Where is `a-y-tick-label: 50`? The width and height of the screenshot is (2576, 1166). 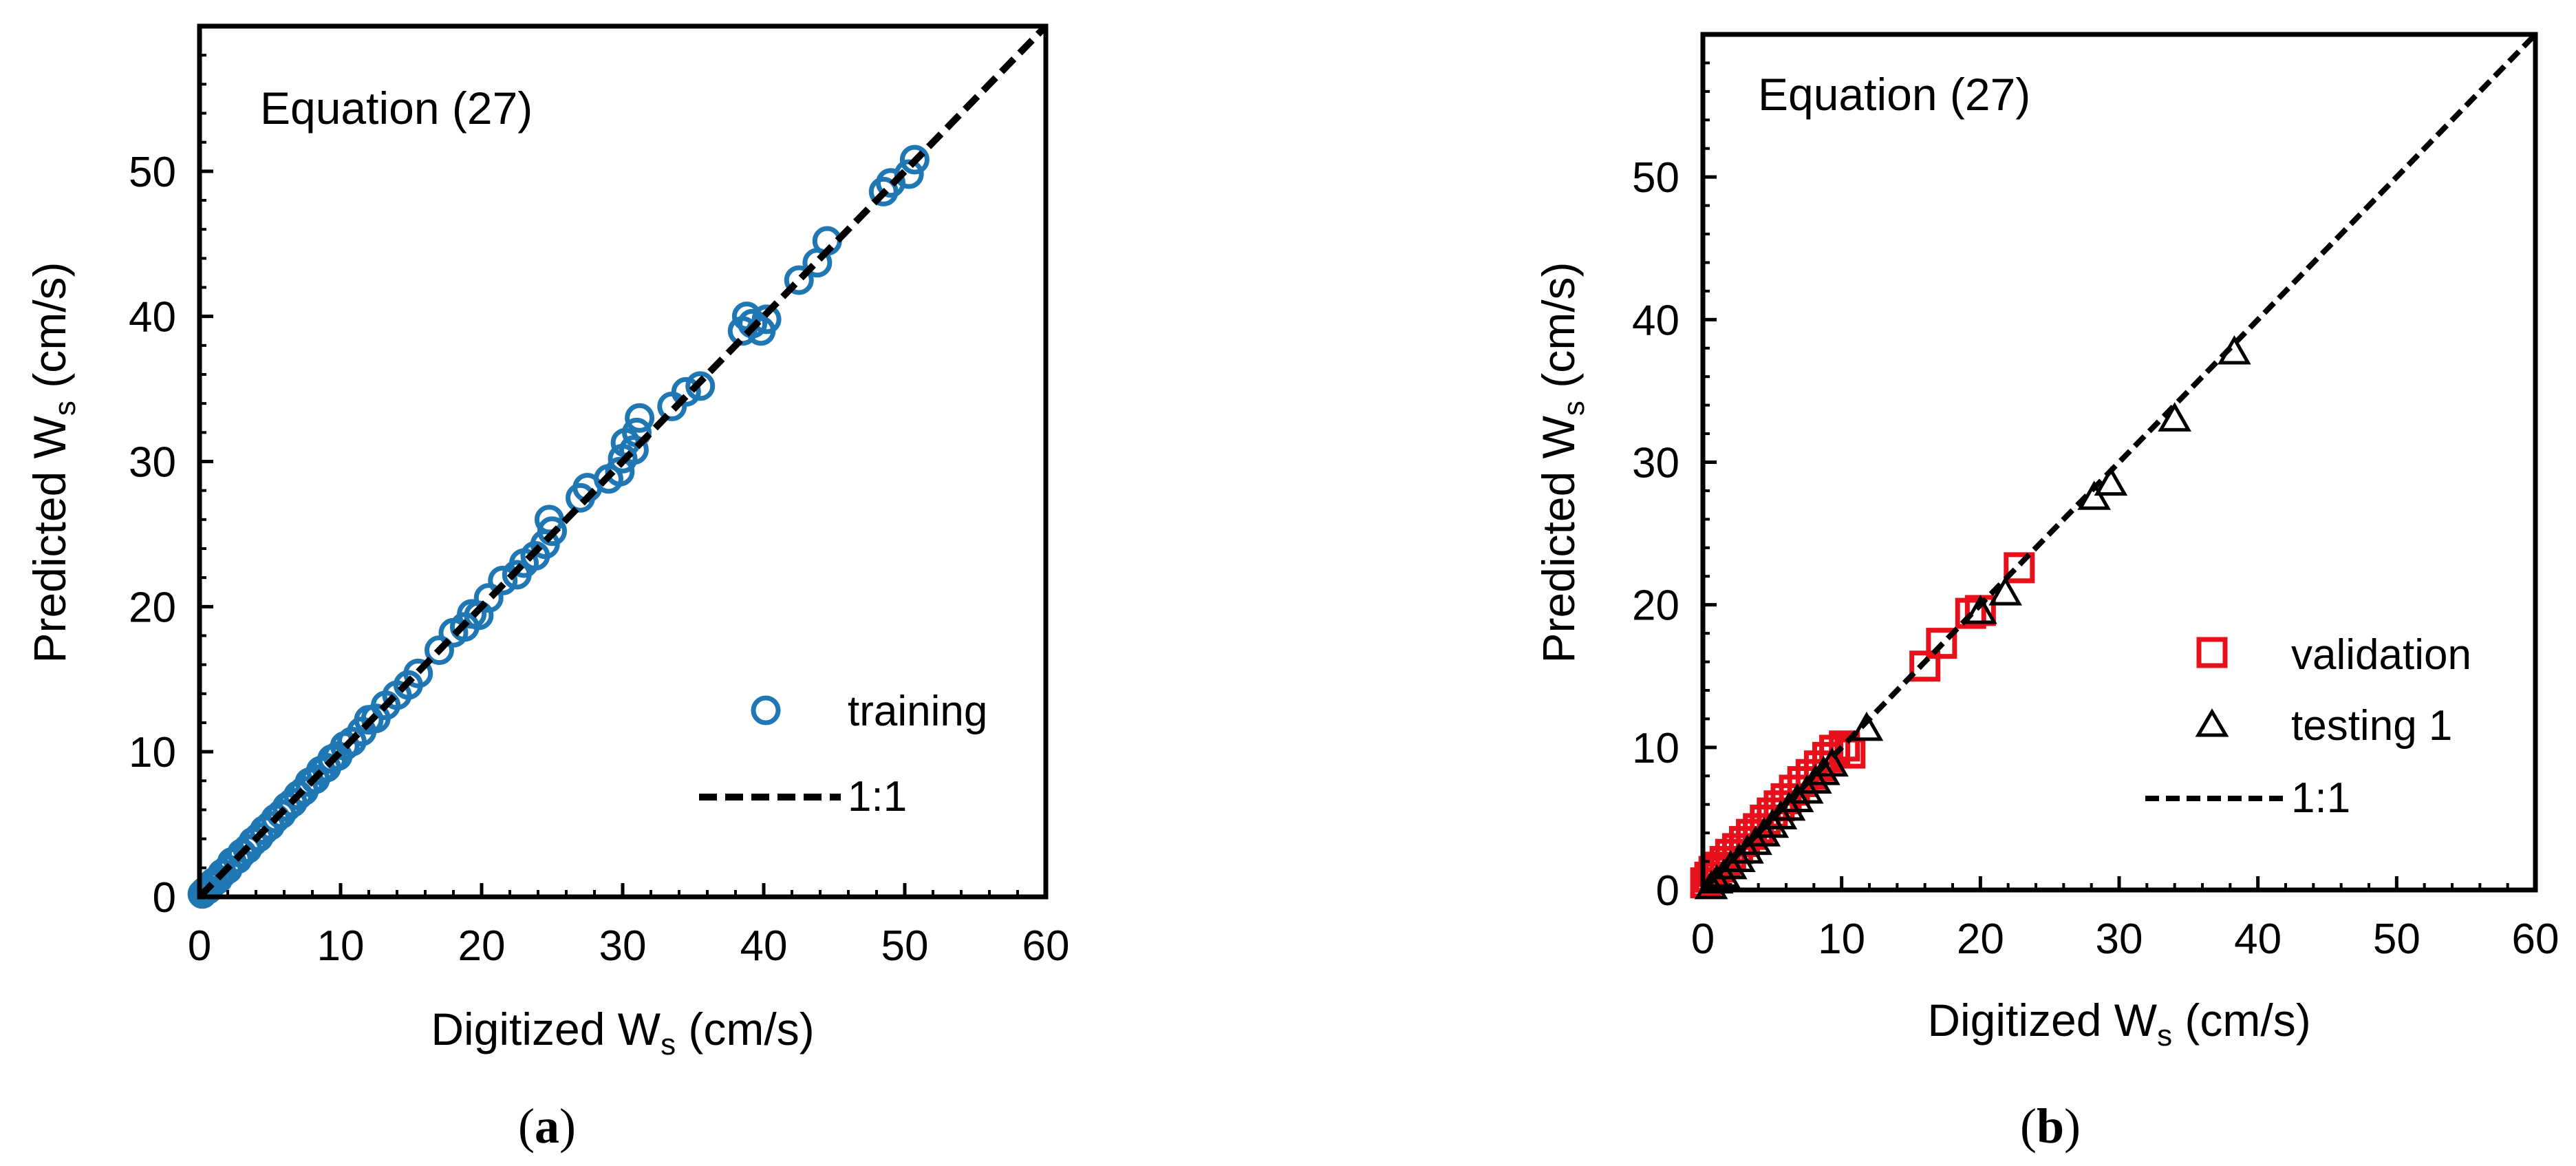 a-y-tick-label: 50 is located at coordinates (152, 172).